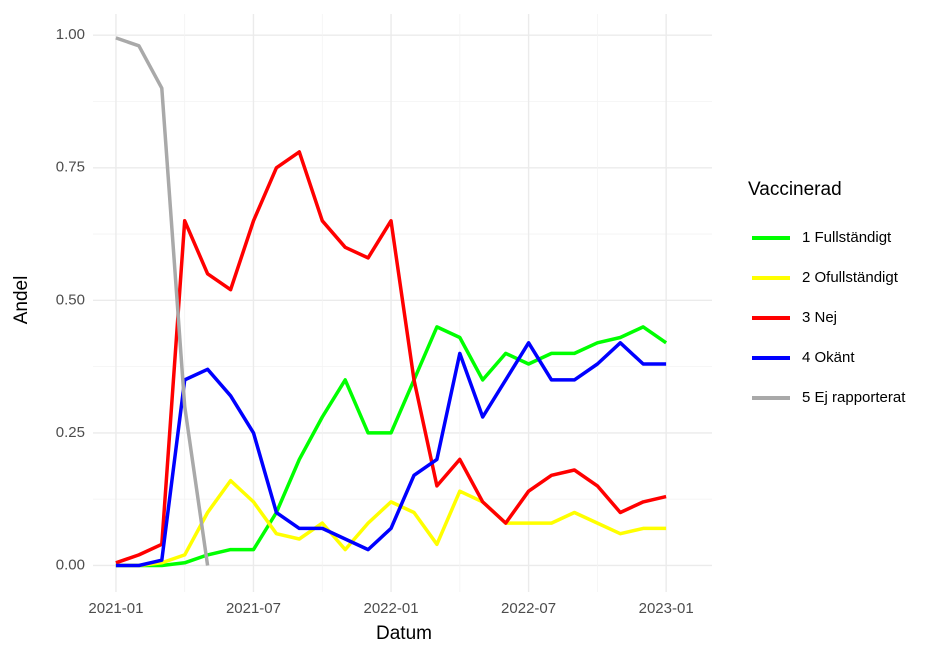  What do you see at coordinates (850, 277) in the screenshot?
I see `legend-label: 2 Ofullständigt` at bounding box center [850, 277].